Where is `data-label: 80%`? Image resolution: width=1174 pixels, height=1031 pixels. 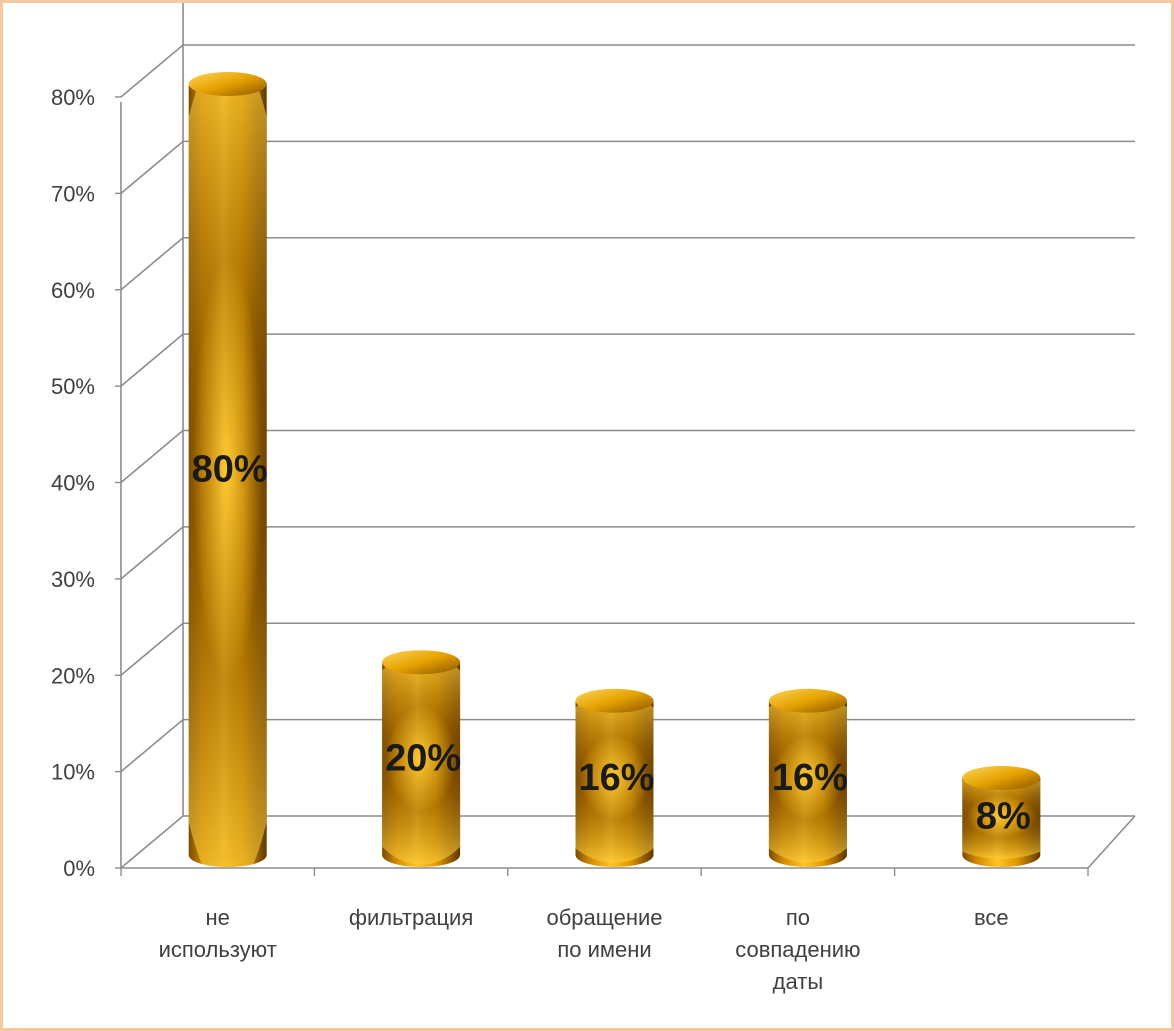
data-label: 80% is located at coordinates (230, 470).